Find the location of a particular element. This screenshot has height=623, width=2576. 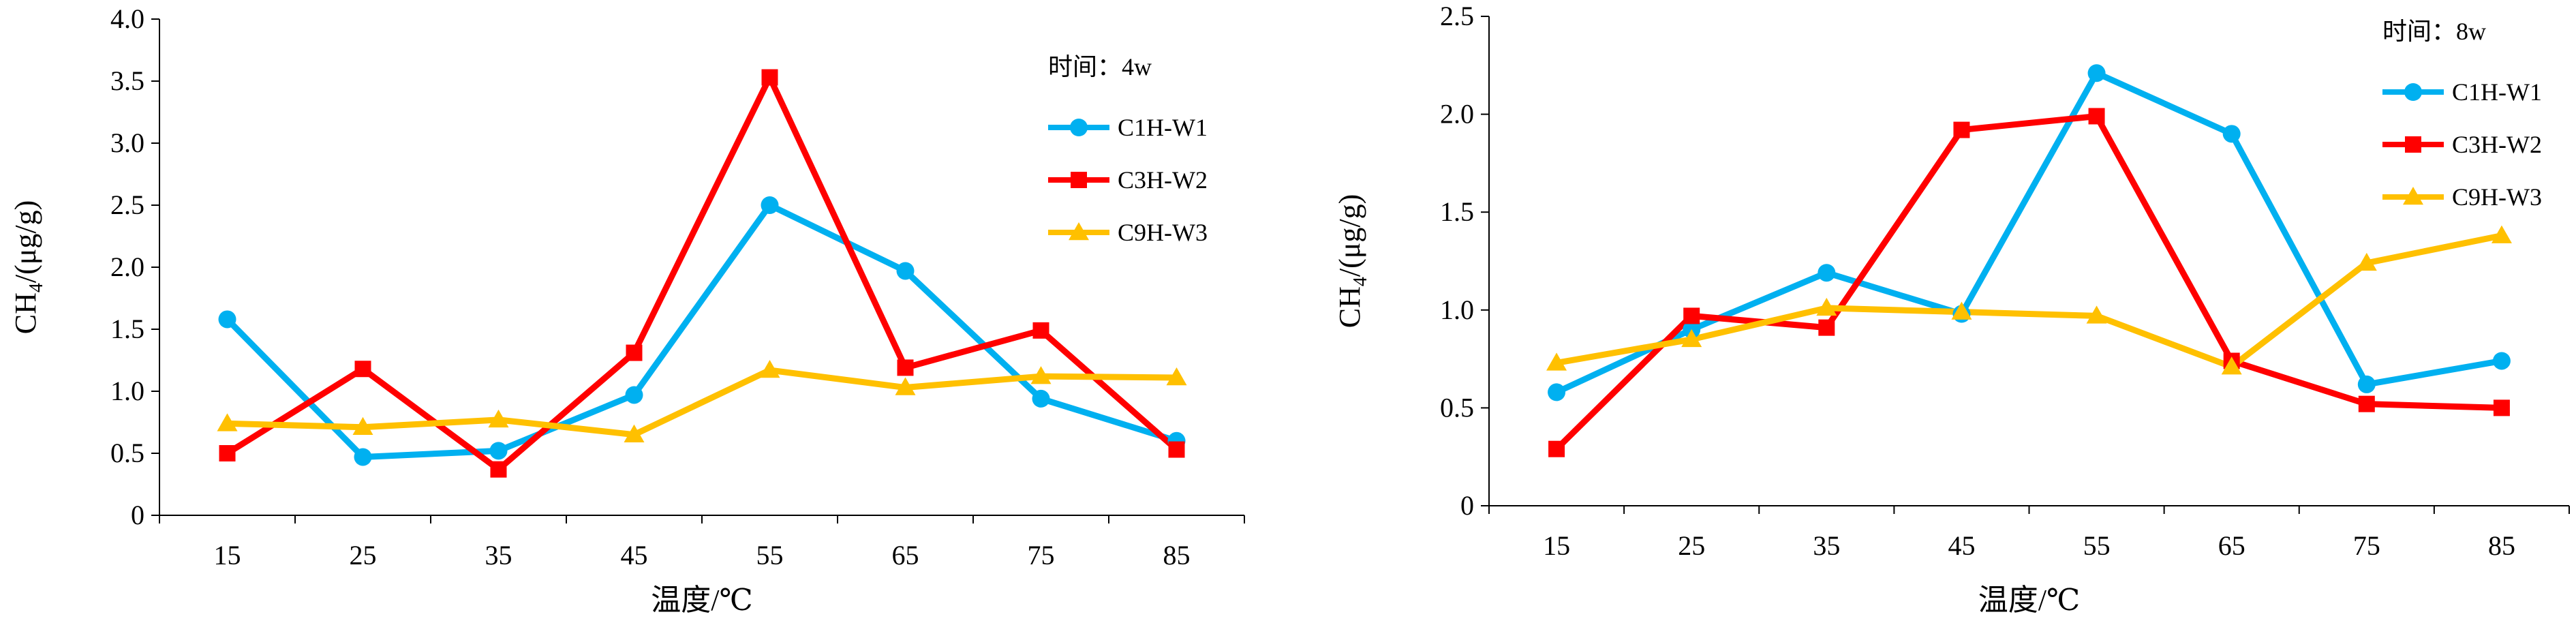

legend-label: C3H-W2 is located at coordinates (2497, 144).